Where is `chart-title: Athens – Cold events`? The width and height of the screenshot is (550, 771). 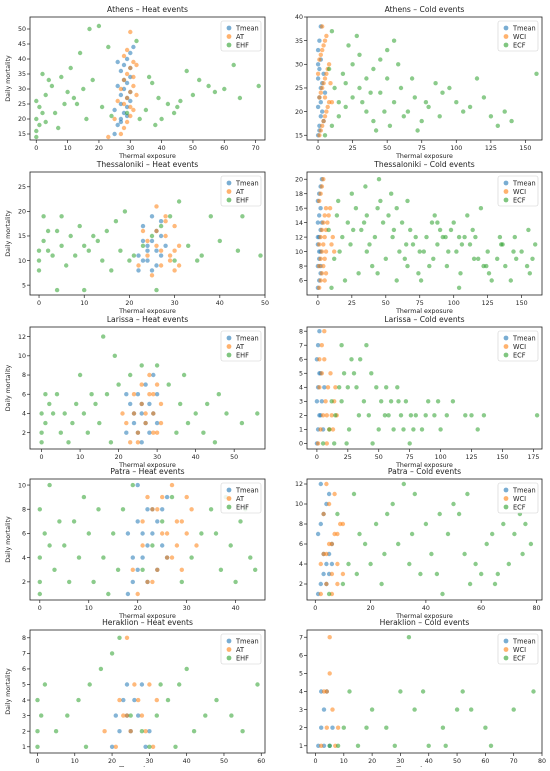
chart-title: Athens – Cold events is located at coordinates (425, 9).